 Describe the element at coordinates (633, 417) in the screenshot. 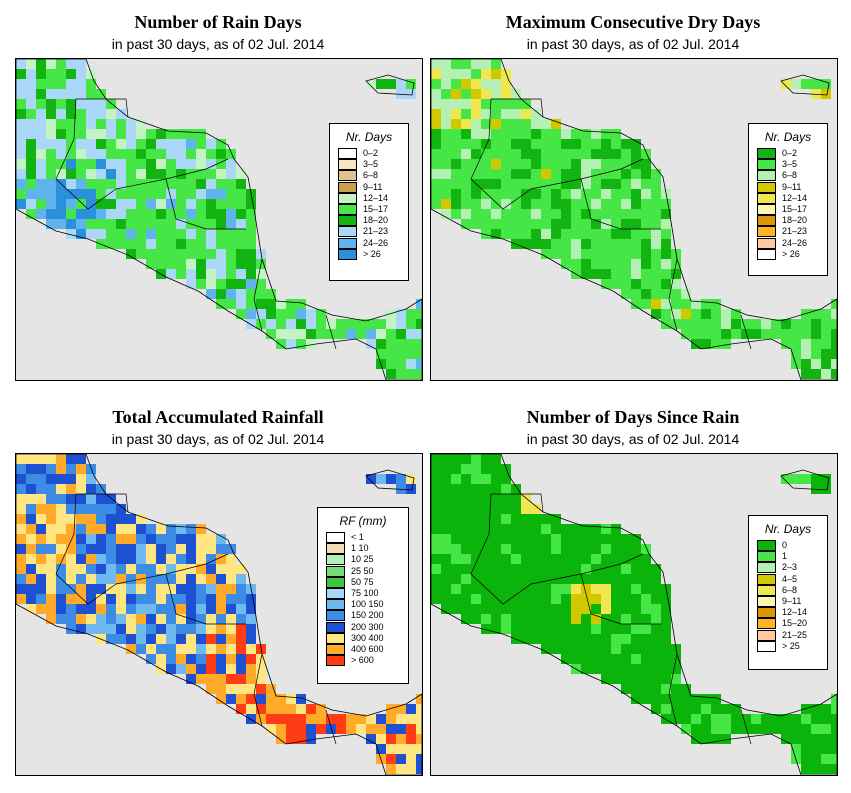

I see `panel-title: Number of Days Since Rain` at that location.